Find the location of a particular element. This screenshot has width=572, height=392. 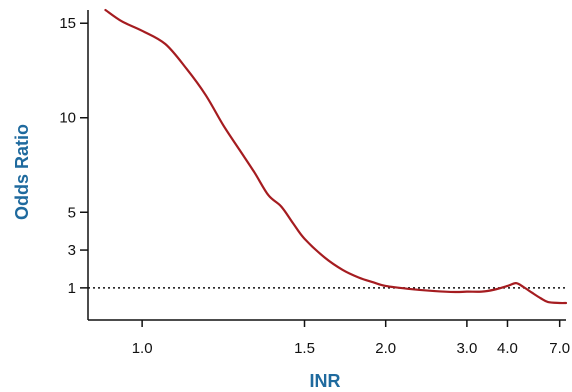

x-axis-title: INR is located at coordinates (325, 381).